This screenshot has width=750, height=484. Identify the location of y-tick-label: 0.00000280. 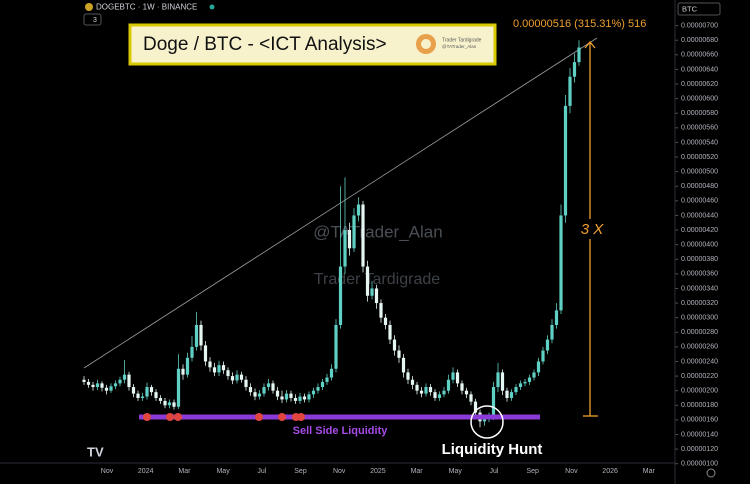
(699, 332).